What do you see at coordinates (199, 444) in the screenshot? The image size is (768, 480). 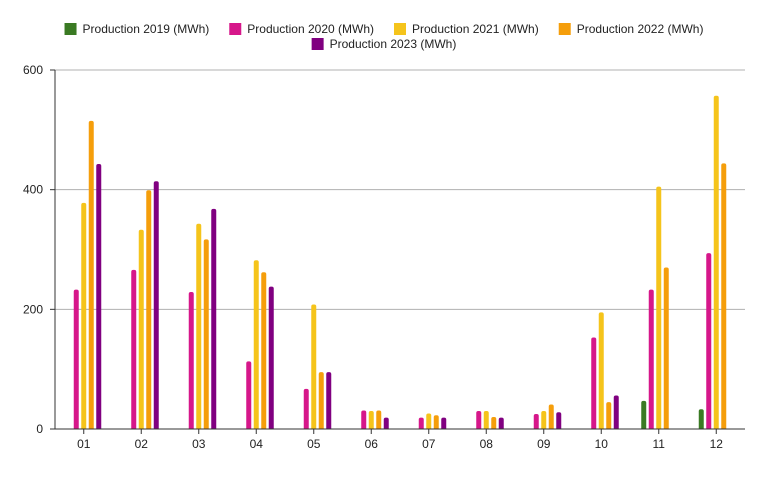 I see `x-tick-label: 03` at bounding box center [199, 444].